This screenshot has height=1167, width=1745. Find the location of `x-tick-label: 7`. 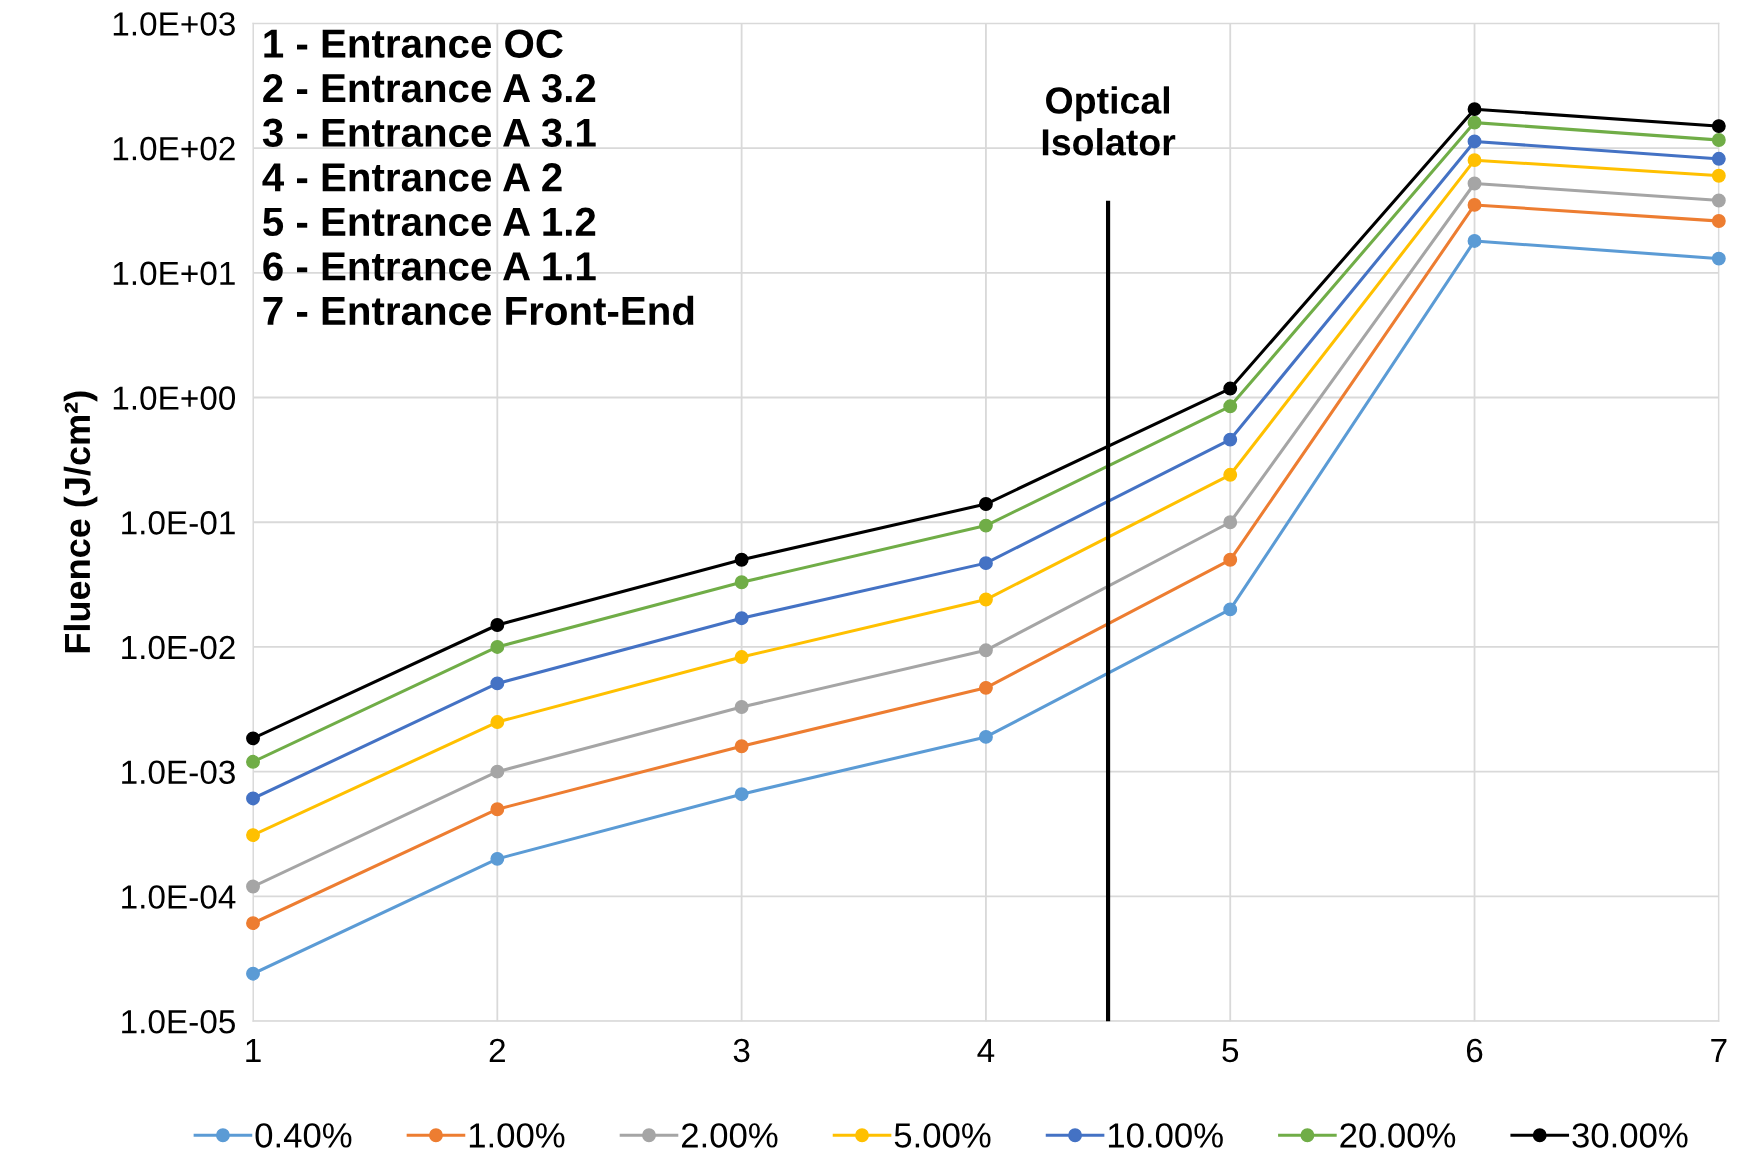

x-tick-label: 7 is located at coordinates (1719, 1050).